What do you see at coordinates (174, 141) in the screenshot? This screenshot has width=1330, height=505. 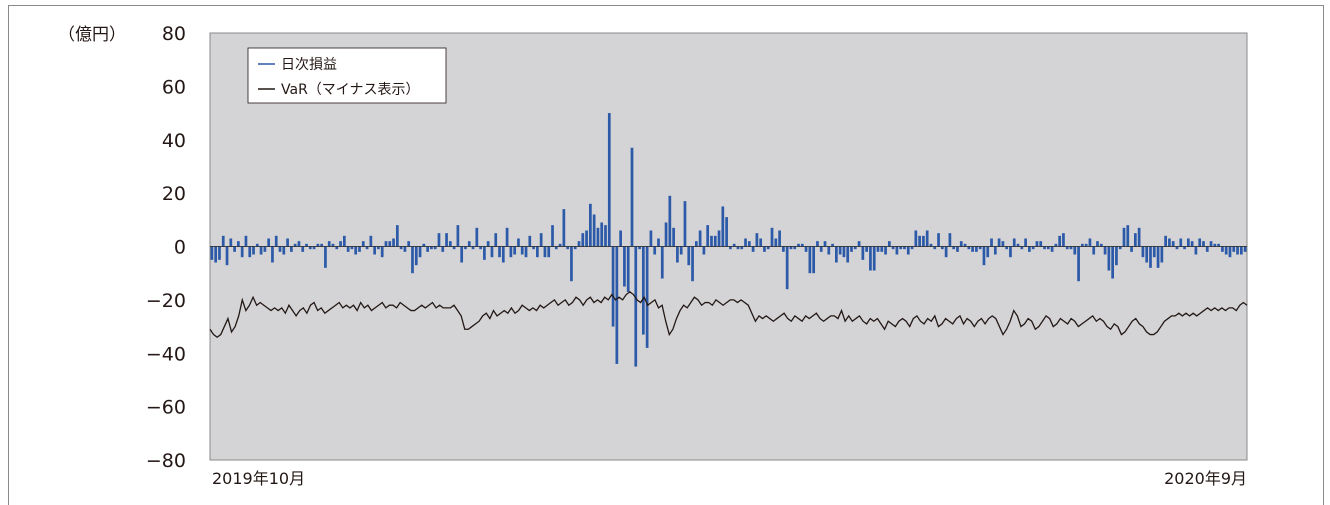 I see `y-tick-label: 40` at bounding box center [174, 141].